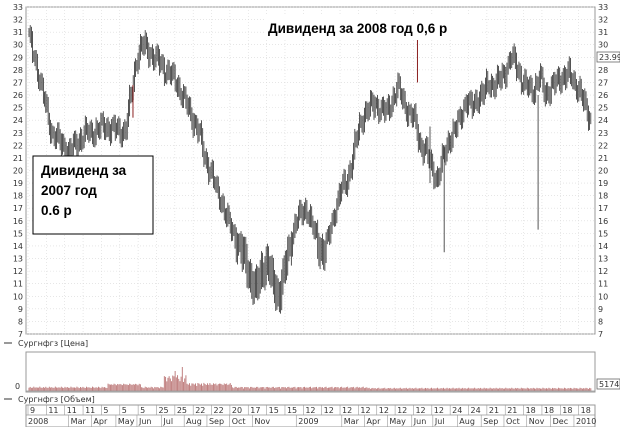 This screenshot has width=620, height=427. Describe the element at coordinates (18, 82) in the screenshot. I see `price-tick-label-left: 27` at that location.